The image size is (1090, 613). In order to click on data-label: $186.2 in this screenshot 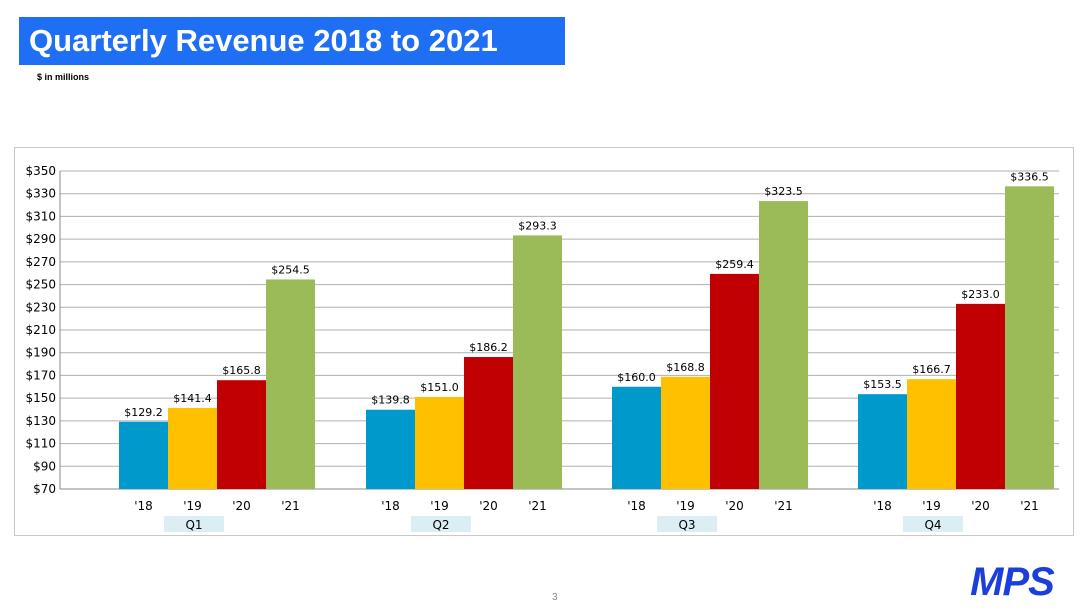, I will do `click(488, 347)`.